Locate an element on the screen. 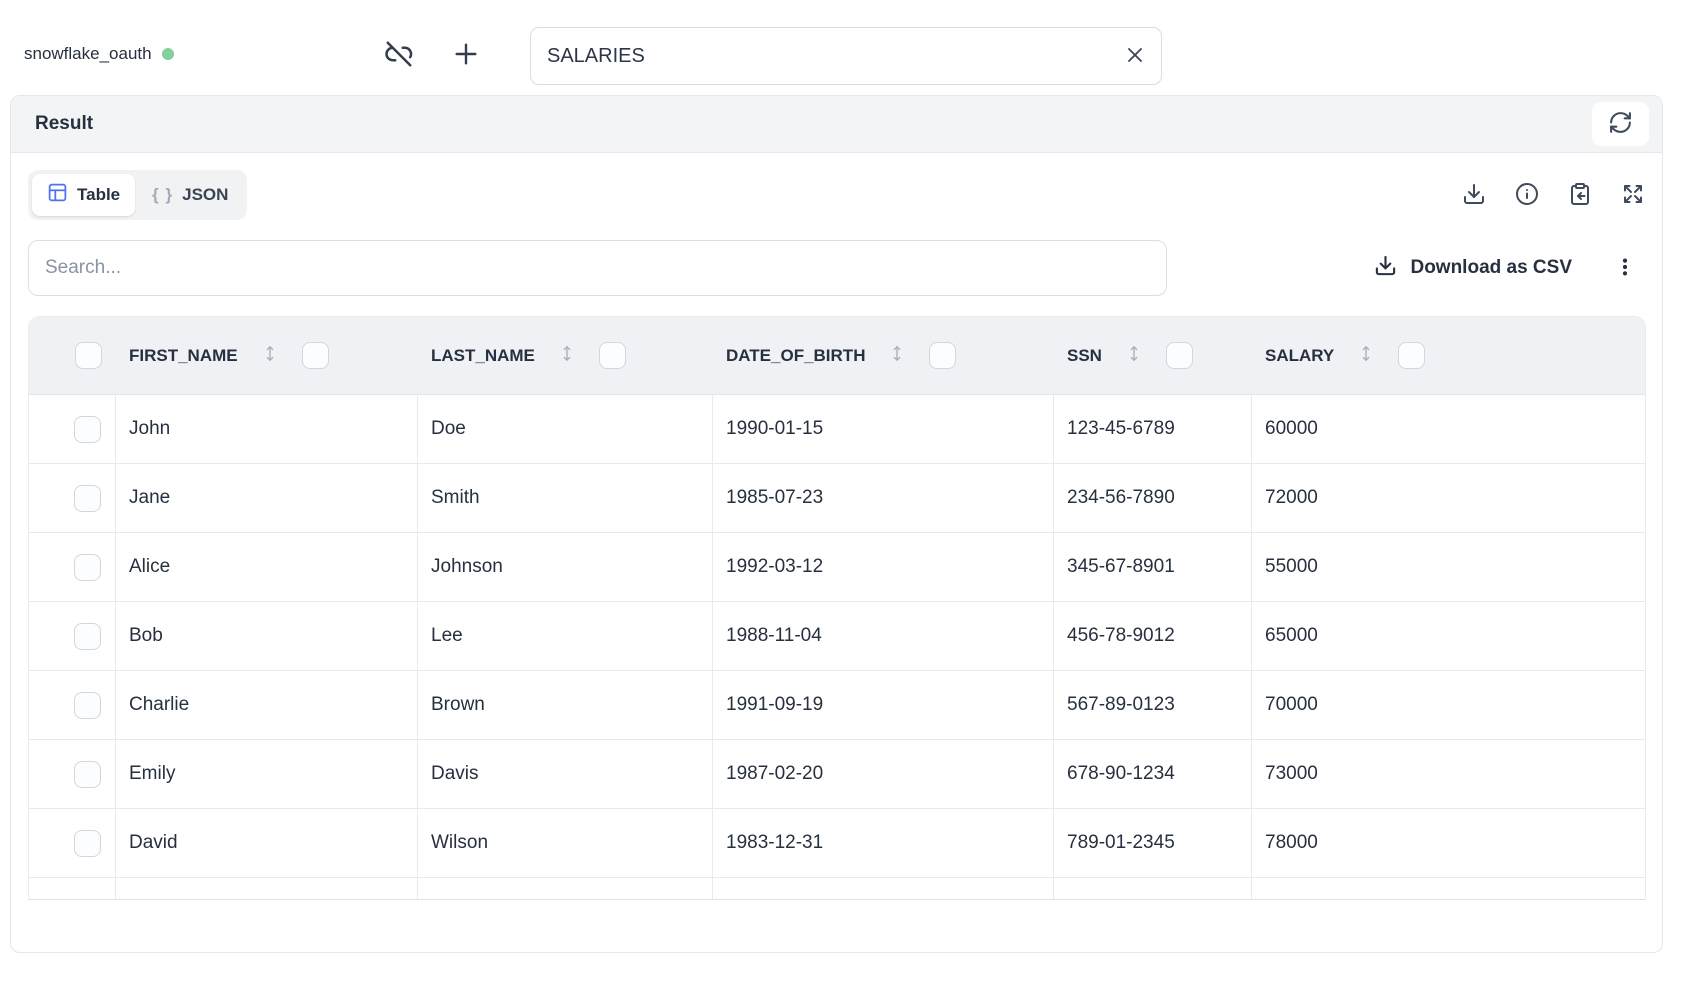 This screenshot has height=986, width=1682. expand-button is located at coordinates (1633, 195).